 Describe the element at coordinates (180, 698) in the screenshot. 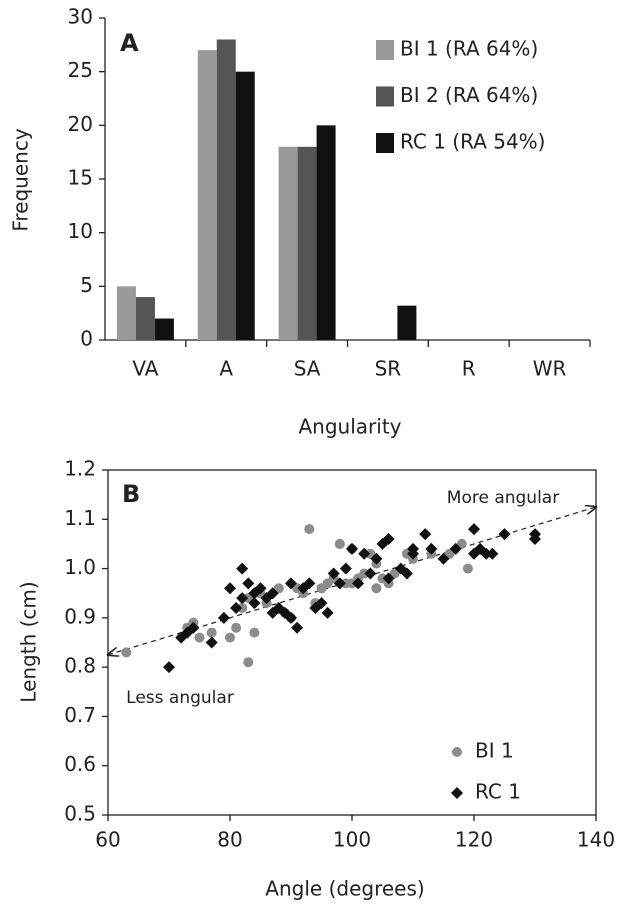

I see `annotation: Less angular` at that location.